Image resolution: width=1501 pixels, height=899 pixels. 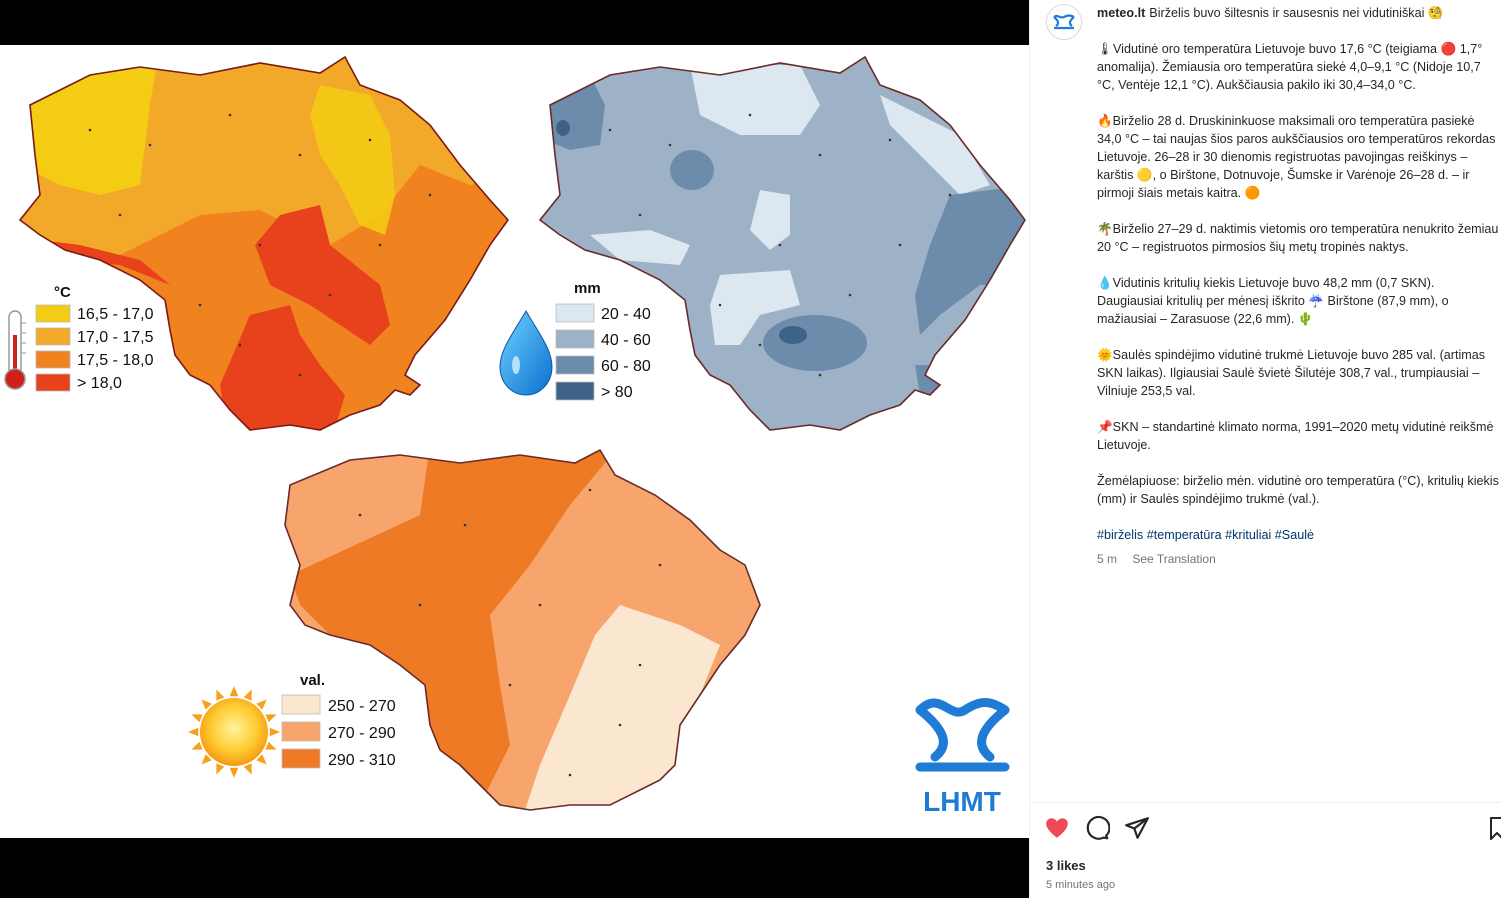 What do you see at coordinates (362, 760) in the screenshot?
I see `sunshine-legend-label: 290 - 310` at bounding box center [362, 760].